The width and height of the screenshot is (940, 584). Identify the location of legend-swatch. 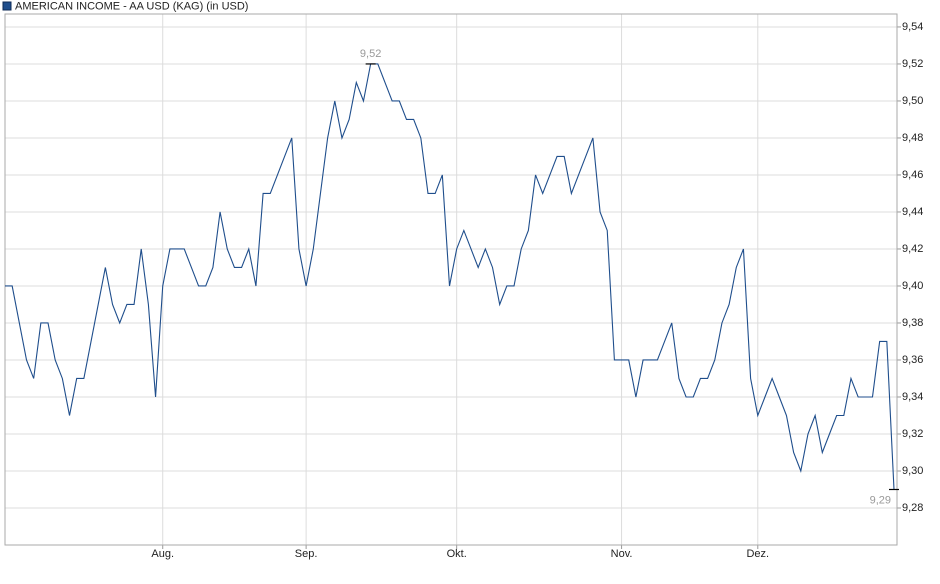
(7, 6).